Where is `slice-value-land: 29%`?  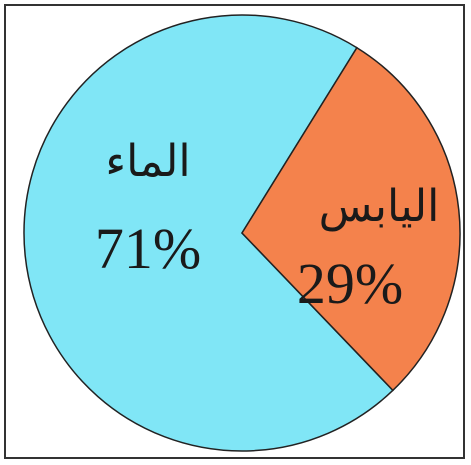
slice-value-land: 29% is located at coordinates (350, 283).